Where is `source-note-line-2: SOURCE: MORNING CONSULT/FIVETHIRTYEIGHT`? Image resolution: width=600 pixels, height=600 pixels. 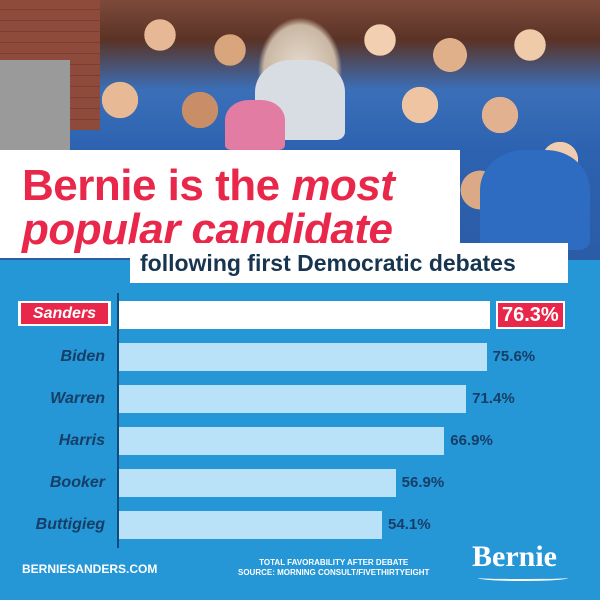
source-note-line-2: SOURCE: MORNING CONSULT/FIVETHIRTYEIGHT is located at coordinates (334, 572).